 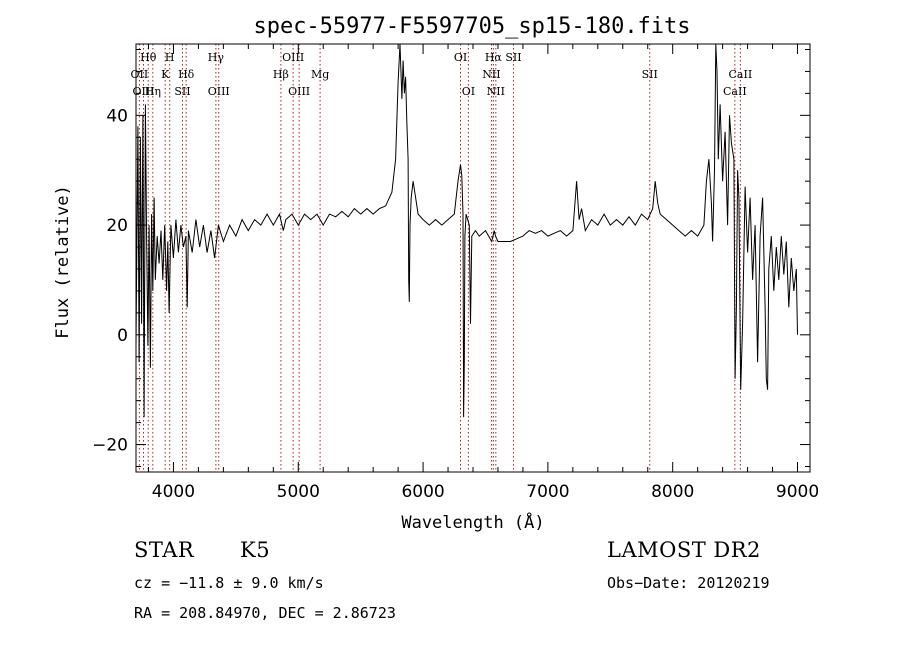 I want to click on x-tick-label: 7000, so click(x=547, y=492).